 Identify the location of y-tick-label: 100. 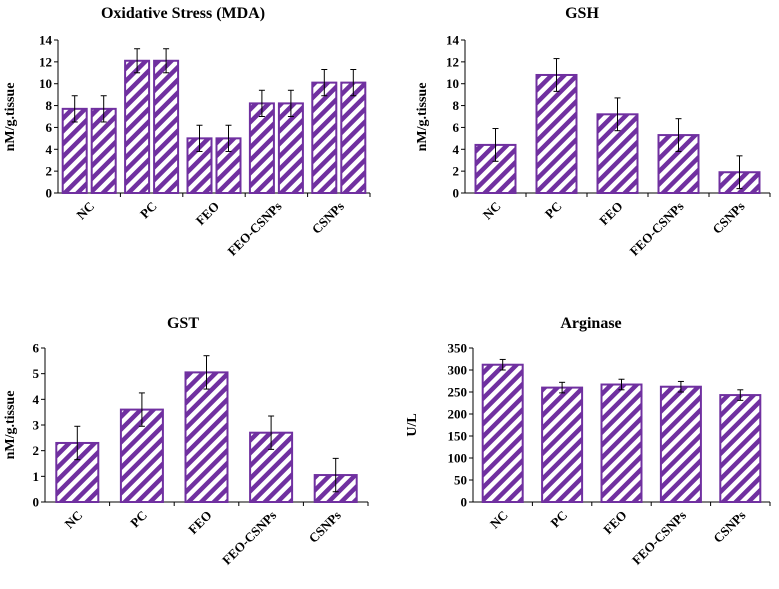
(458, 458).